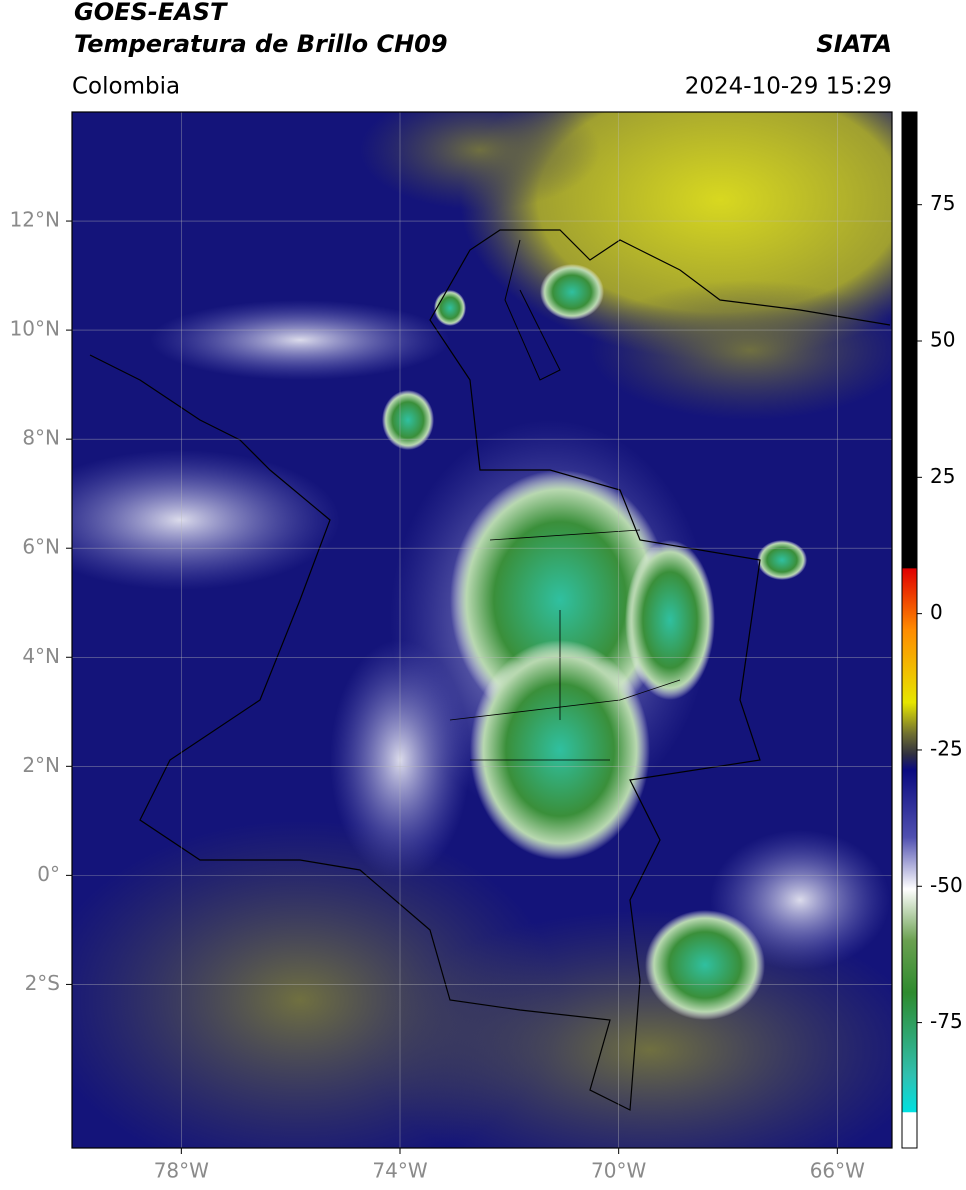 This screenshot has height=1190, width=966. I want to click on colorbar, so click(909, 630).